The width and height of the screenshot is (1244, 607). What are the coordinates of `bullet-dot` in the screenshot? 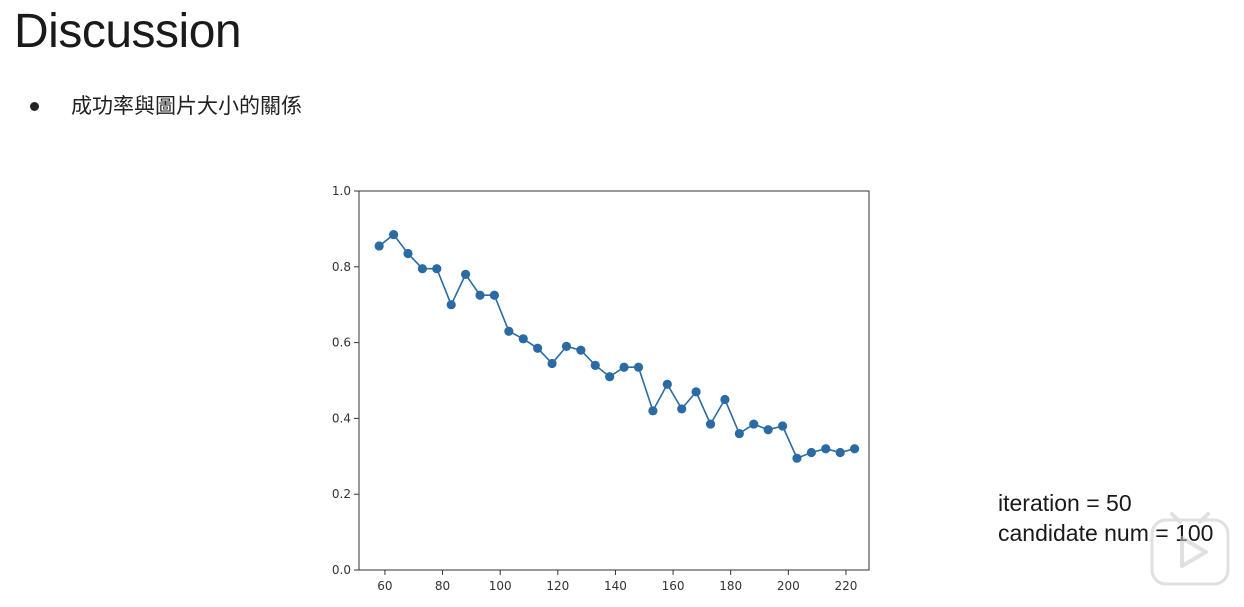 It's located at (34, 106).